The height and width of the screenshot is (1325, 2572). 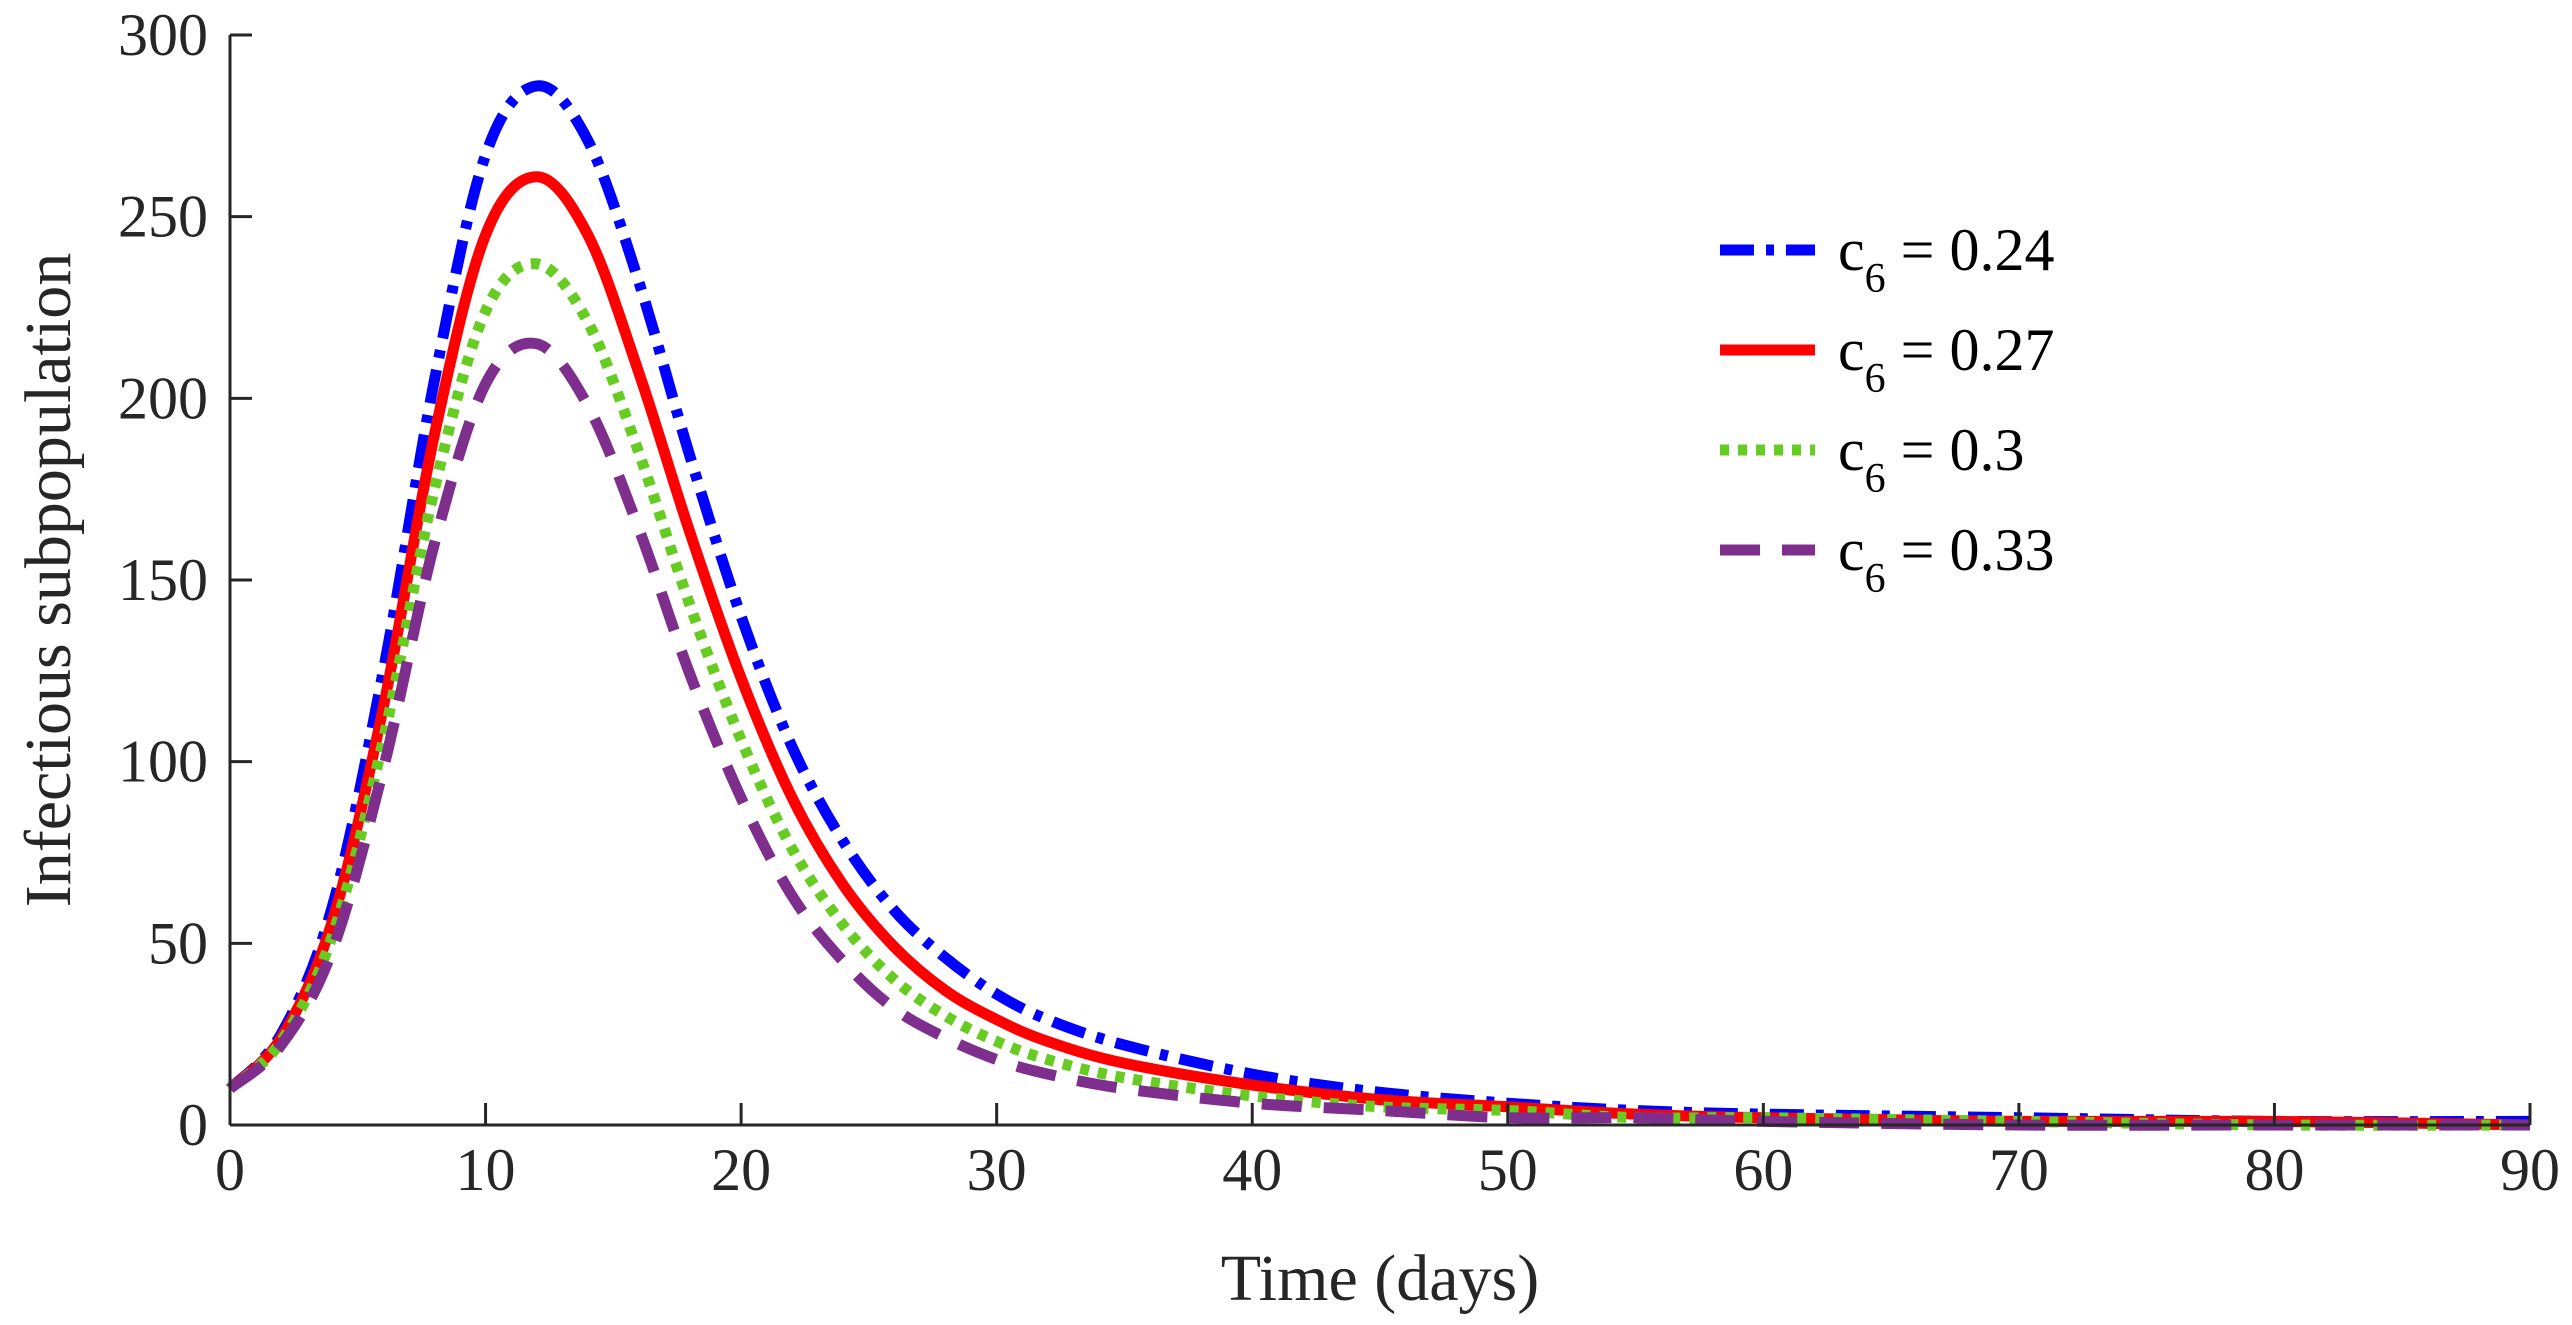 I want to click on x-axis-label: Time (days), so click(x=1380, y=1278).